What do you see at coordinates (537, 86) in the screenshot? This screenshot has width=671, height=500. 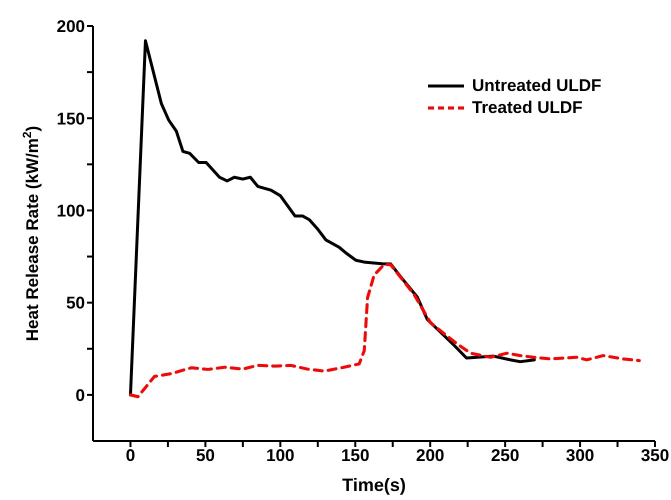 I see `legend-label: Untreated ULDF` at bounding box center [537, 86].